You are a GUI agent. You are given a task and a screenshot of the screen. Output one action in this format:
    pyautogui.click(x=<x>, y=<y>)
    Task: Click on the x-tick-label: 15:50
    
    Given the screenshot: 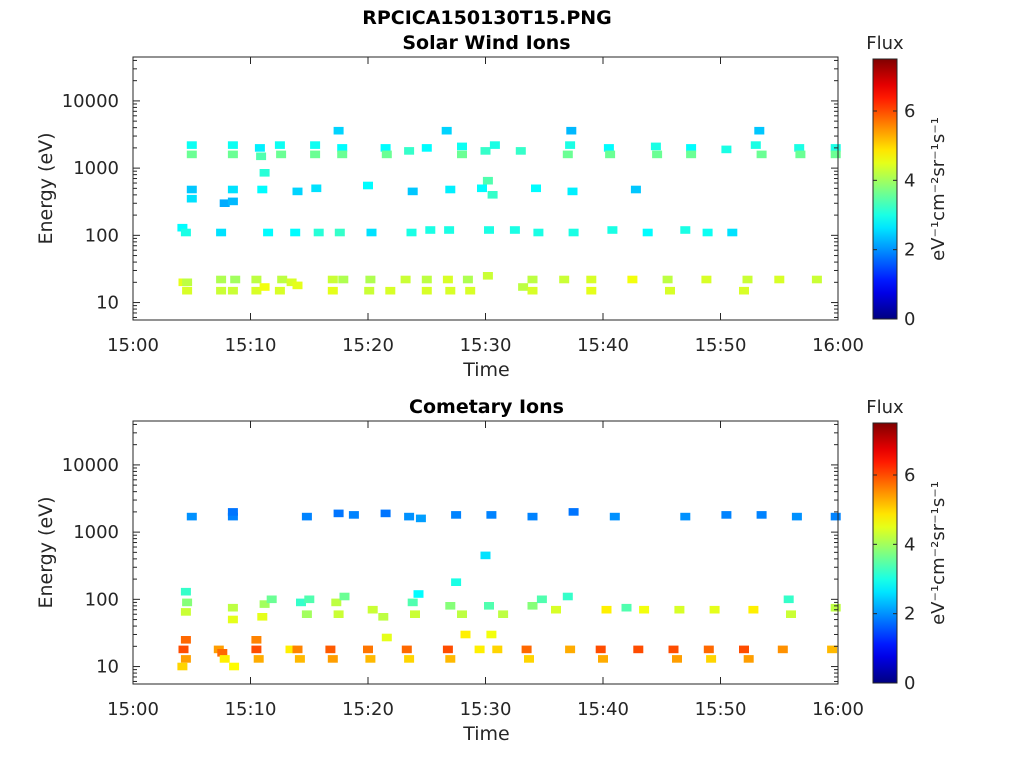 What is the action you would take?
    pyautogui.click(x=721, y=709)
    